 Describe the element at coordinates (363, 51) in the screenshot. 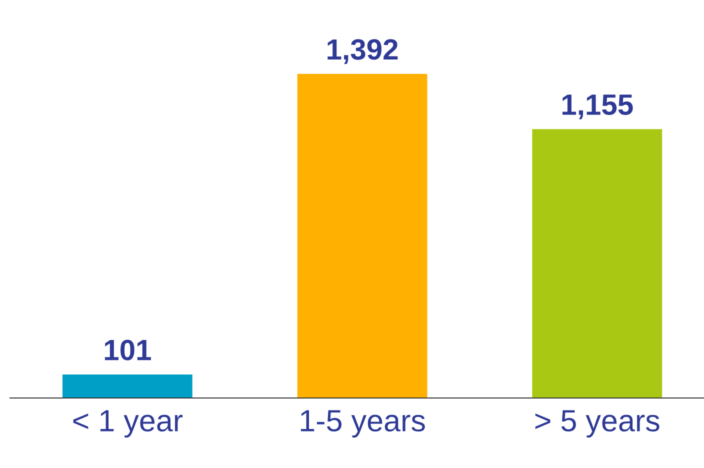

I see `data-label: 1,392` at that location.